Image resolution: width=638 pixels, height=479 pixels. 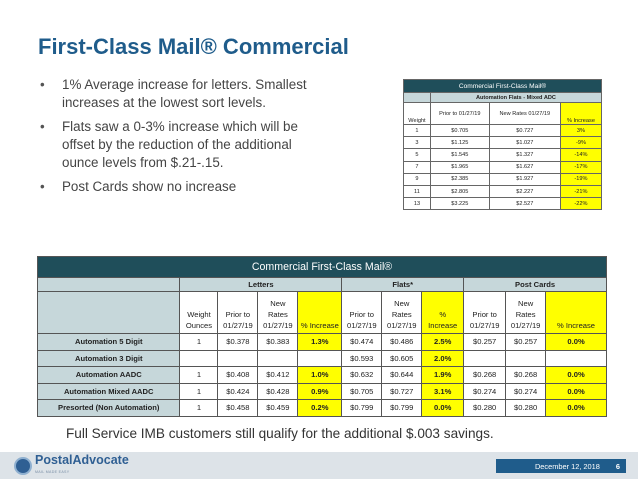 What do you see at coordinates (261, 284) in the screenshot?
I see `group-header-letters: Letters` at bounding box center [261, 284].